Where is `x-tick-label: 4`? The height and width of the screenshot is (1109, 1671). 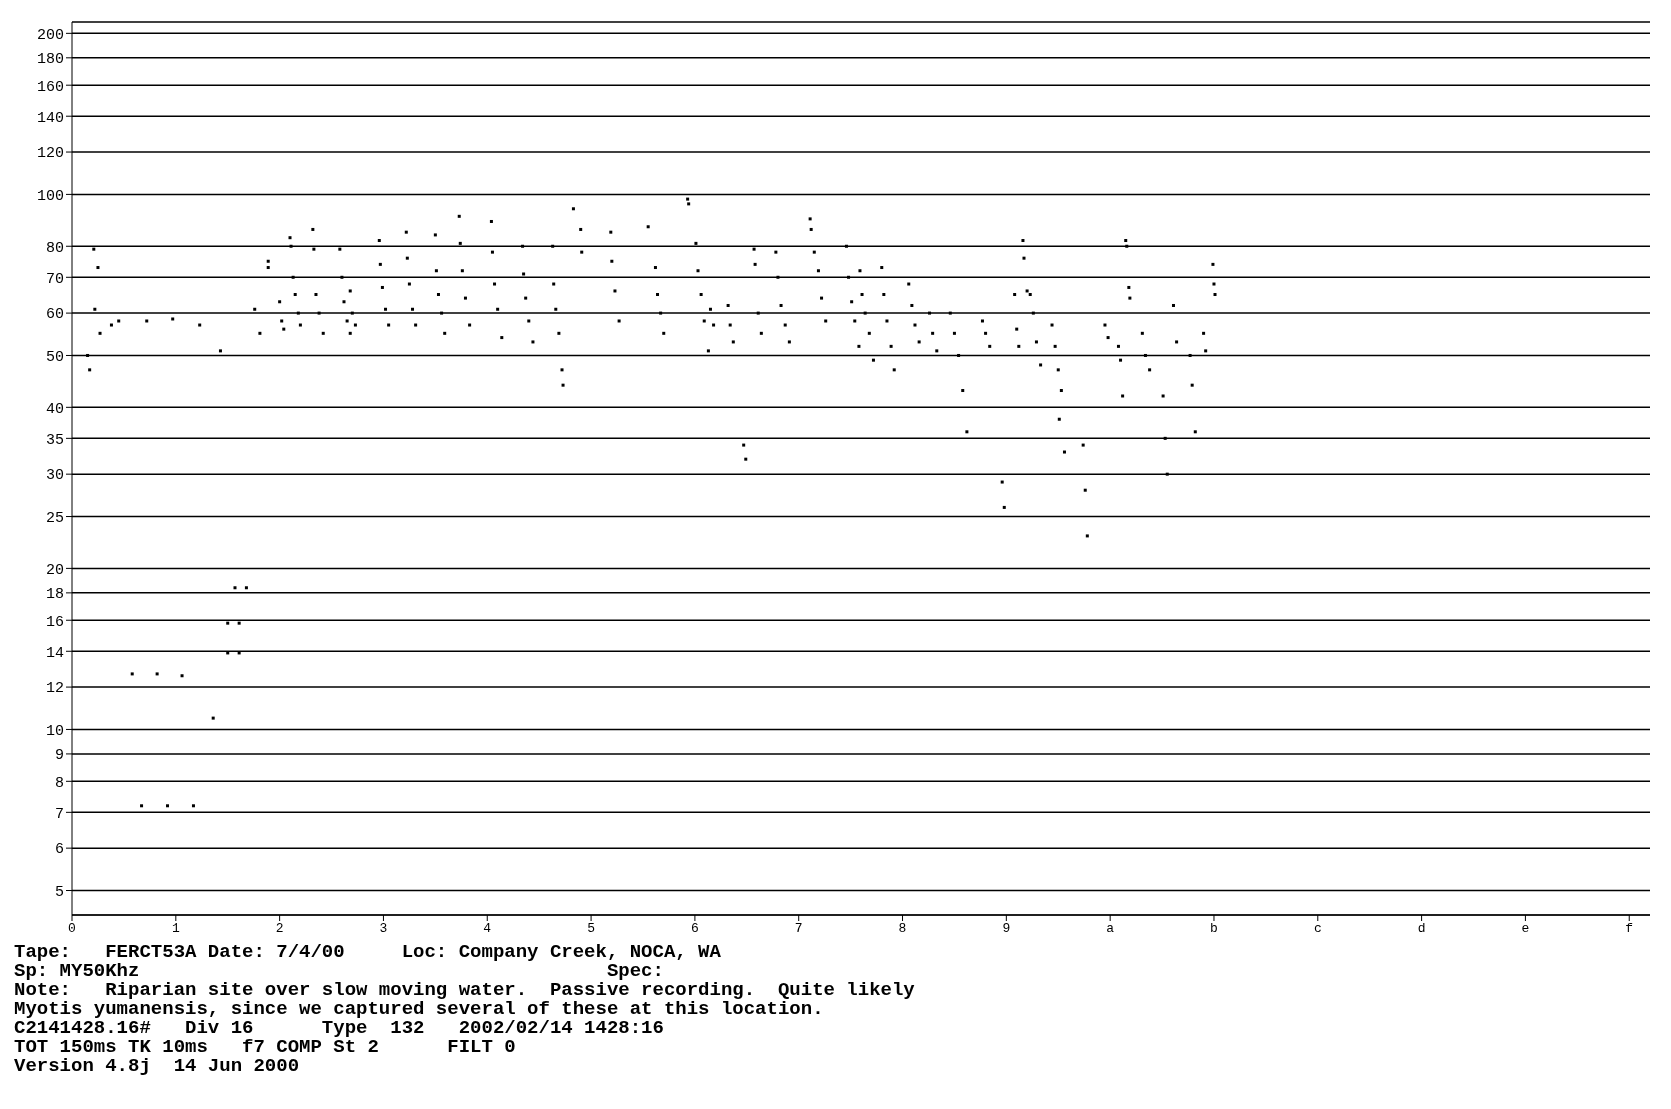
x-tick-label: 4 is located at coordinates (487, 929).